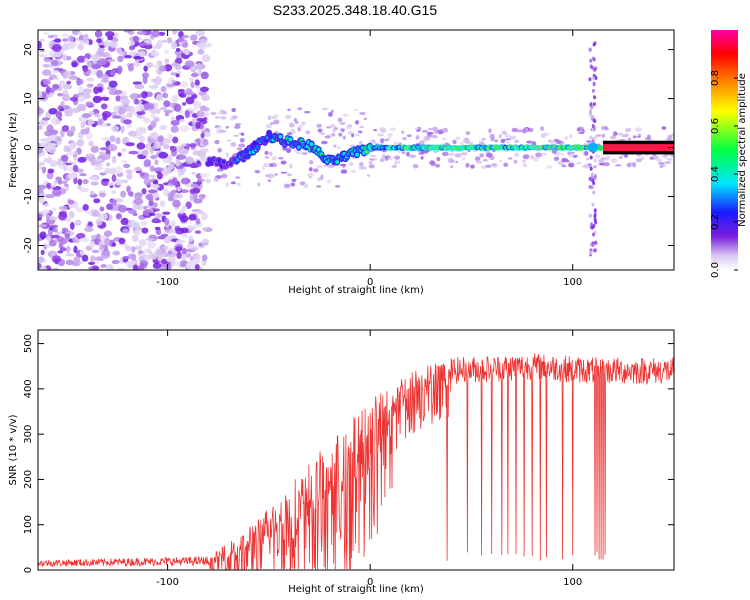  I want to click on y-tick-label: -10, so click(28, 196).